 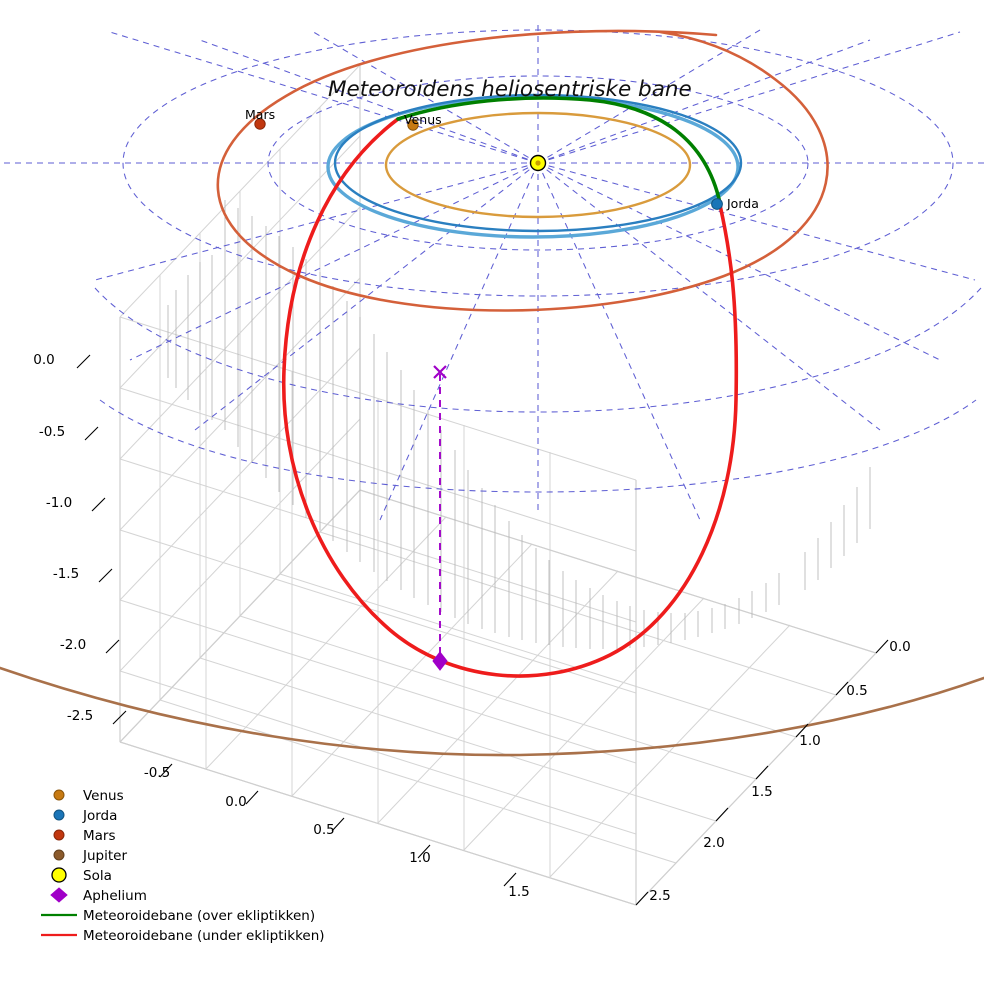 I want to click on y-tick-label-4: 2.0, so click(x=713, y=843).